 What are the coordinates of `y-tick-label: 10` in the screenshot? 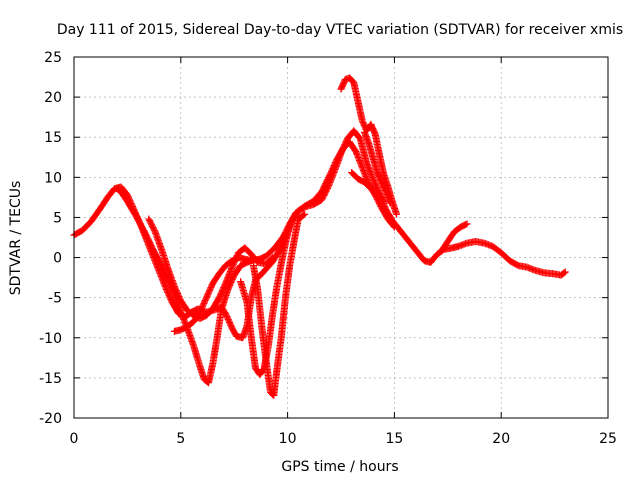 It's located at (53, 178).